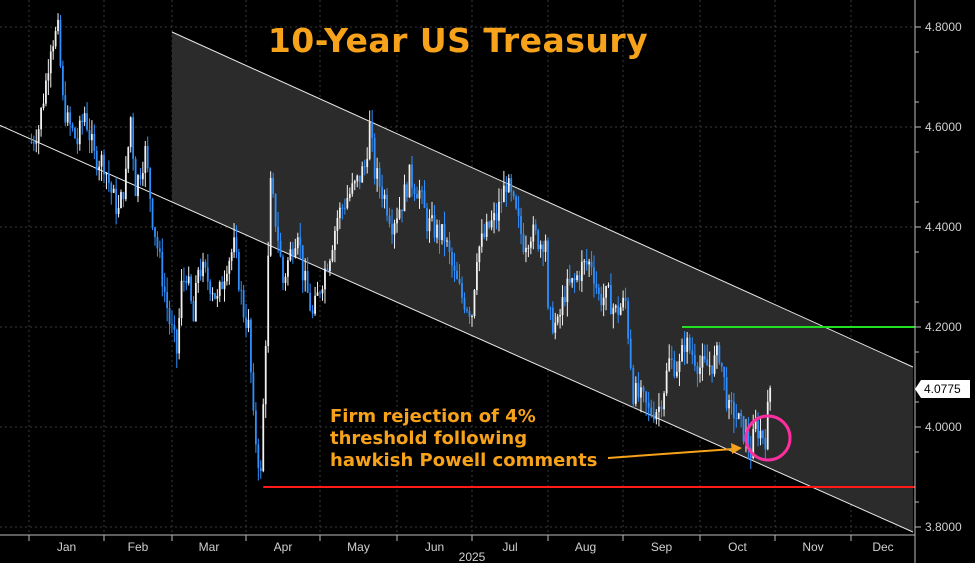 The height and width of the screenshot is (563, 975). I want to click on rejection-highlight-circle, so click(768, 438).